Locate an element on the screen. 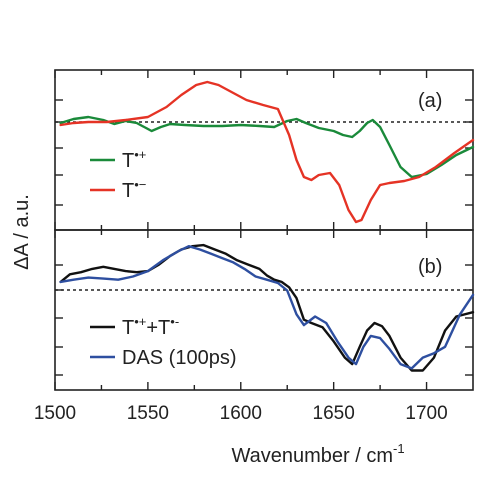  legend-label-sum: T•++T•- is located at coordinates (150, 326).